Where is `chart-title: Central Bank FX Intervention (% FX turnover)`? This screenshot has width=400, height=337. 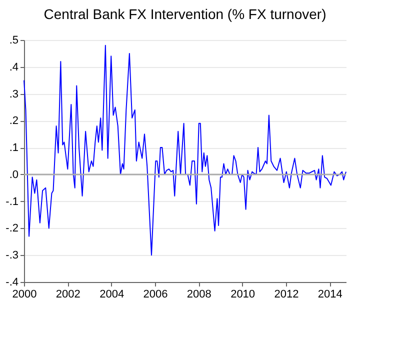 chart-title: Central Bank FX Intervention (% FX turnover) is located at coordinates (185, 14).